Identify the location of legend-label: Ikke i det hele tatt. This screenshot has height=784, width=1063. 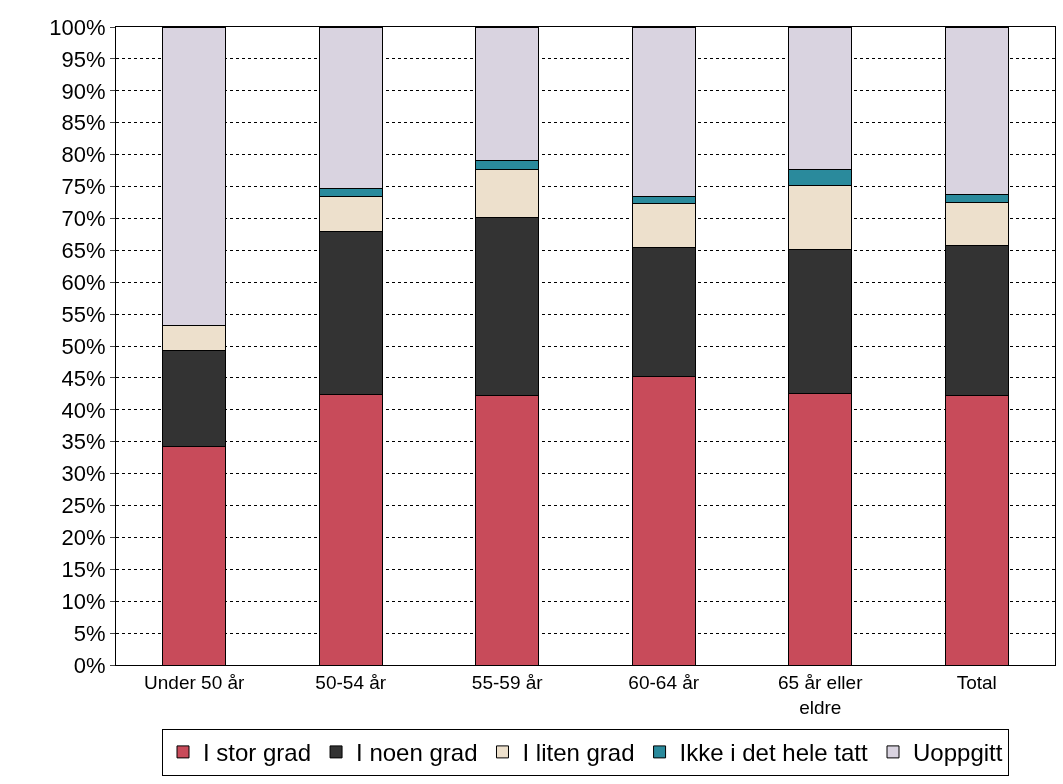
(773, 753).